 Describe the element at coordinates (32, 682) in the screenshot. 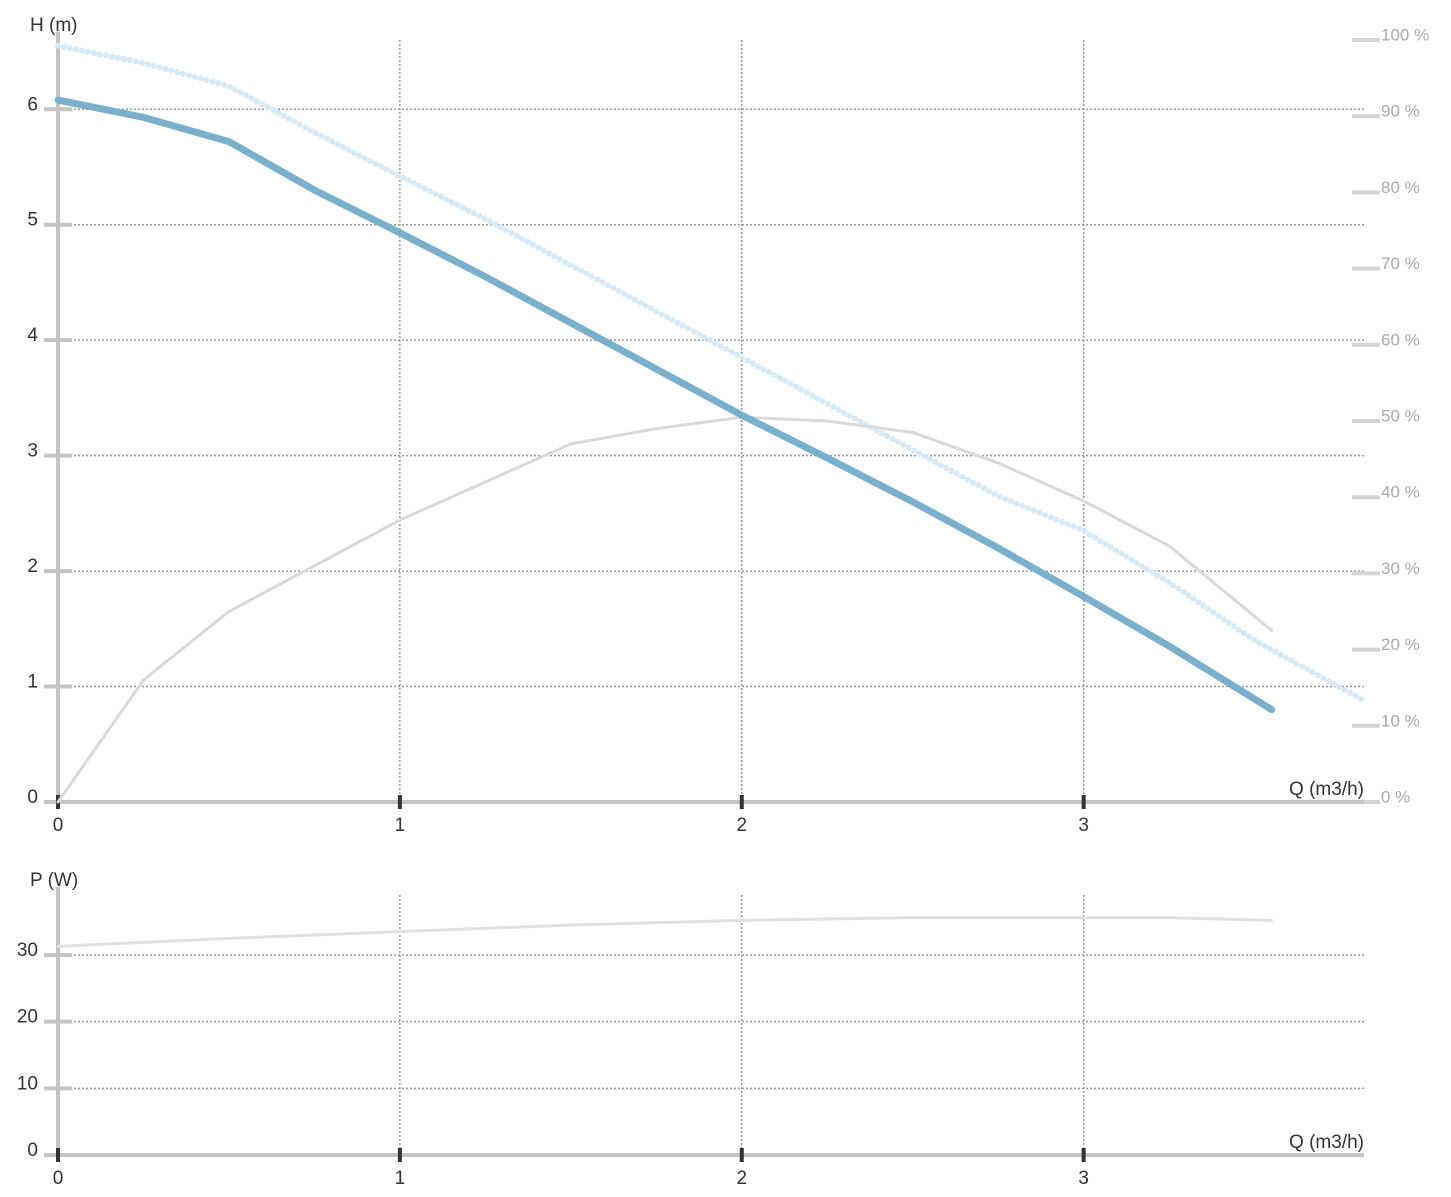

I see `y-tick-label: 1` at that location.